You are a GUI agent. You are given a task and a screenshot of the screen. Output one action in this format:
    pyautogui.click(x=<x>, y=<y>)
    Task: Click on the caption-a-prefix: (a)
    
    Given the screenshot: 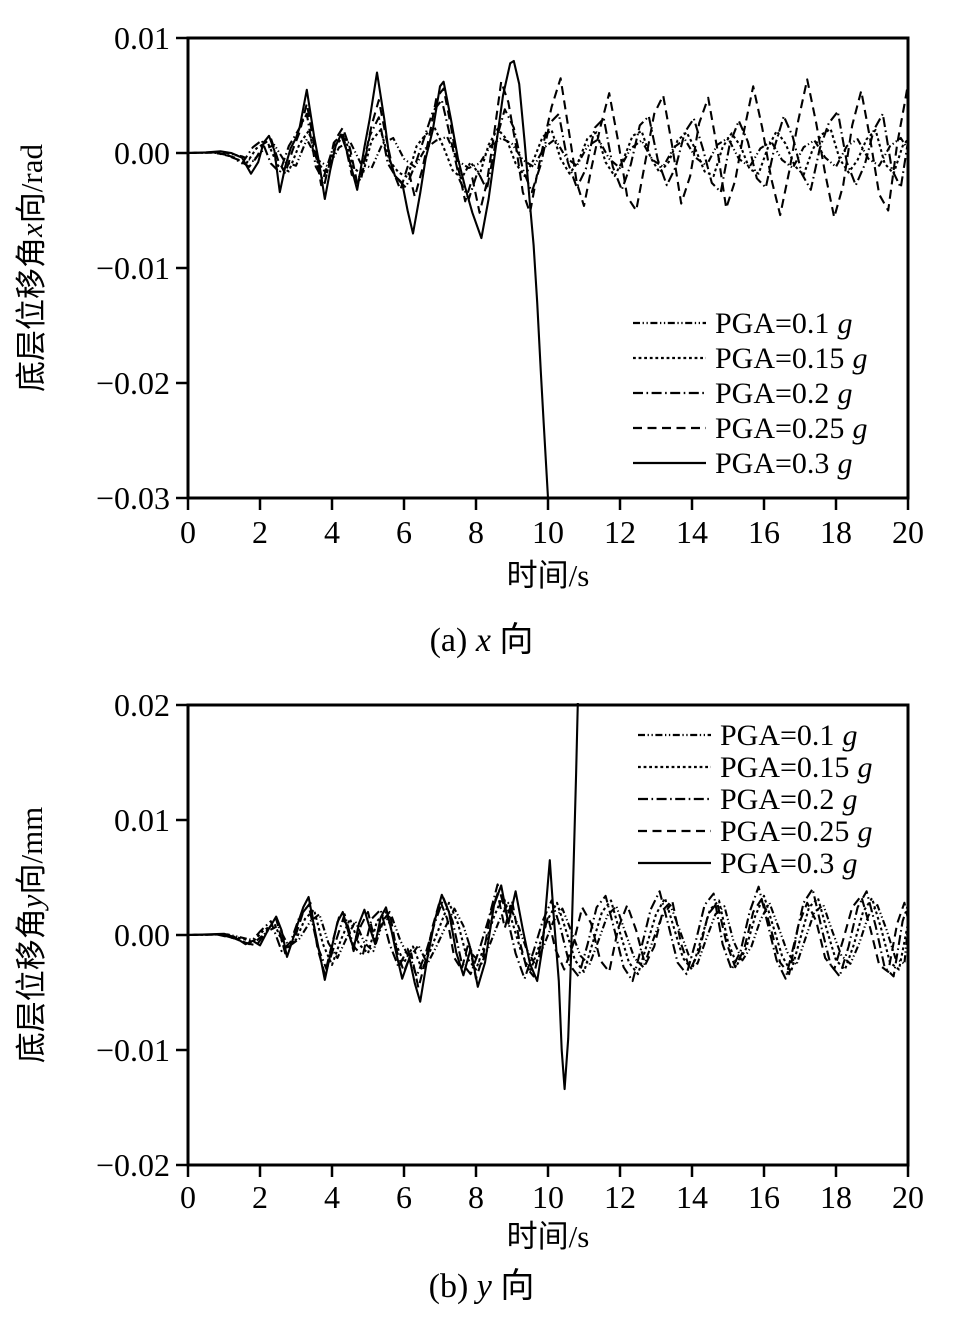 What is the action you would take?
    pyautogui.click(x=452, y=640)
    